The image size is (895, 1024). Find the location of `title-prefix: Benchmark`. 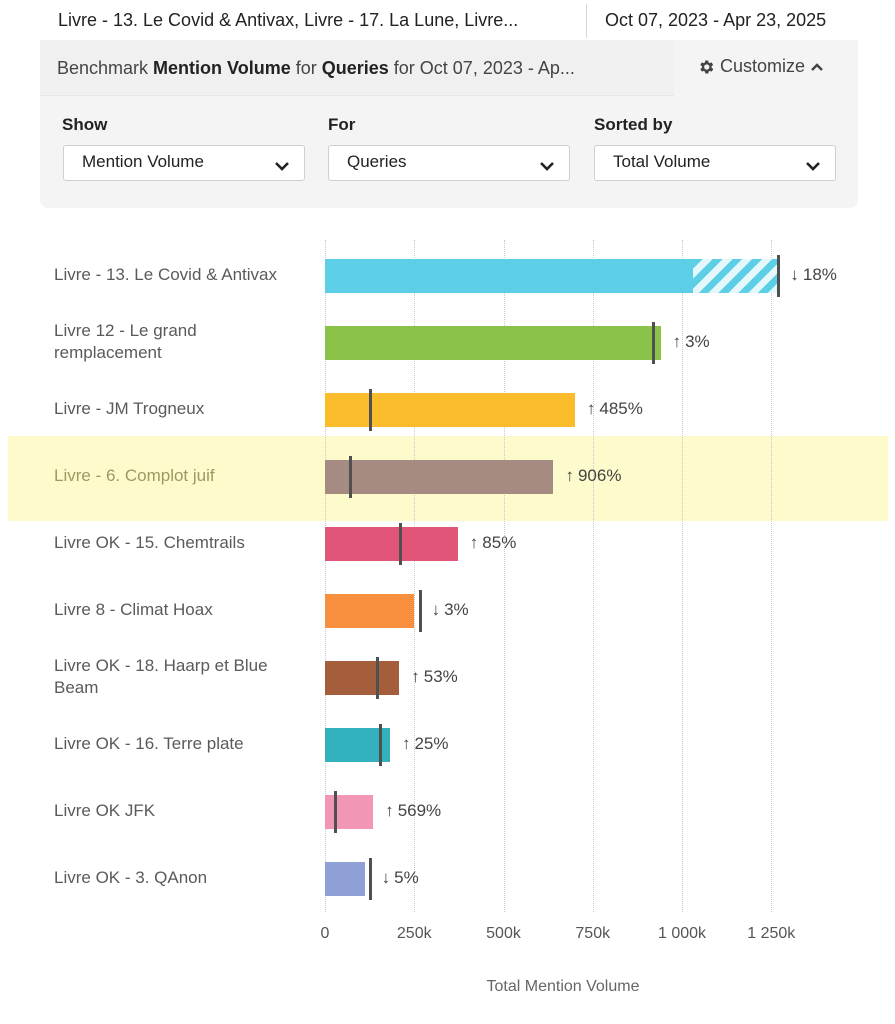

title-prefix: Benchmark is located at coordinates (105, 68).